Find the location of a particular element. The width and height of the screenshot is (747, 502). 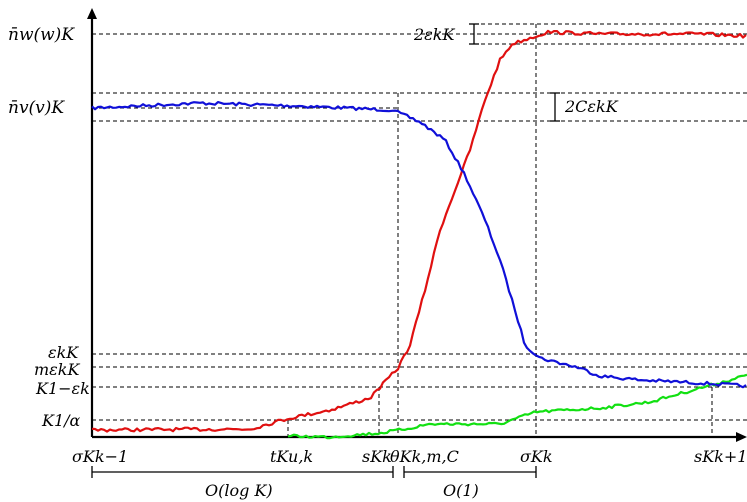

green-curve is located at coordinates (517, 406).